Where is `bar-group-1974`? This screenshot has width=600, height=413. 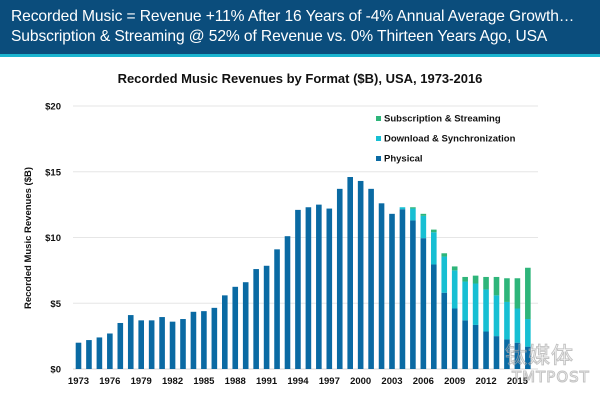 bar-group-1974 is located at coordinates (89, 354).